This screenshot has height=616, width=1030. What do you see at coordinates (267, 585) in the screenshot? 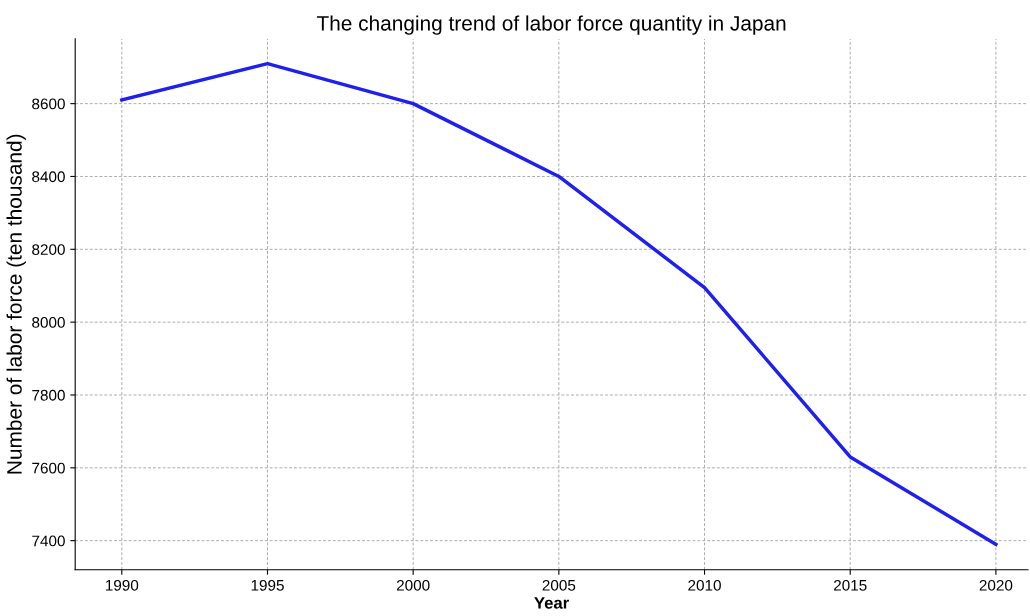
I see `x-tick-label: 1995` at bounding box center [267, 585].